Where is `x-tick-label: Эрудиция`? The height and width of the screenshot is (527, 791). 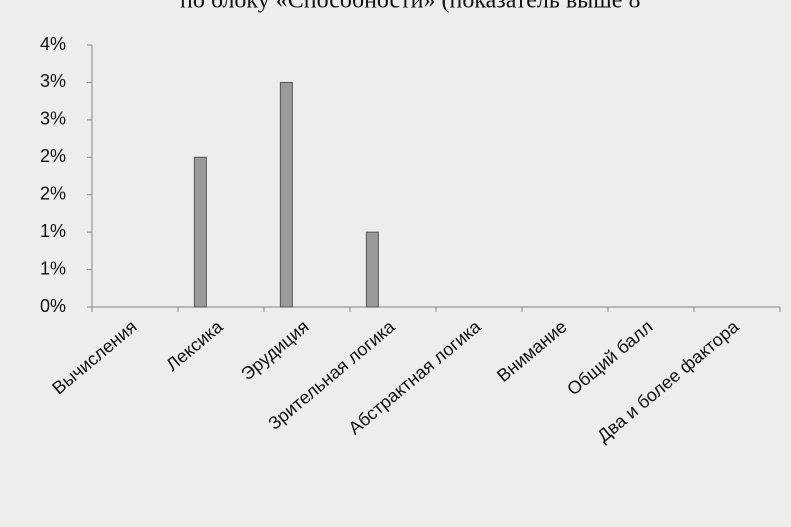
x-tick-label: Эрудиция is located at coordinates (275, 350).